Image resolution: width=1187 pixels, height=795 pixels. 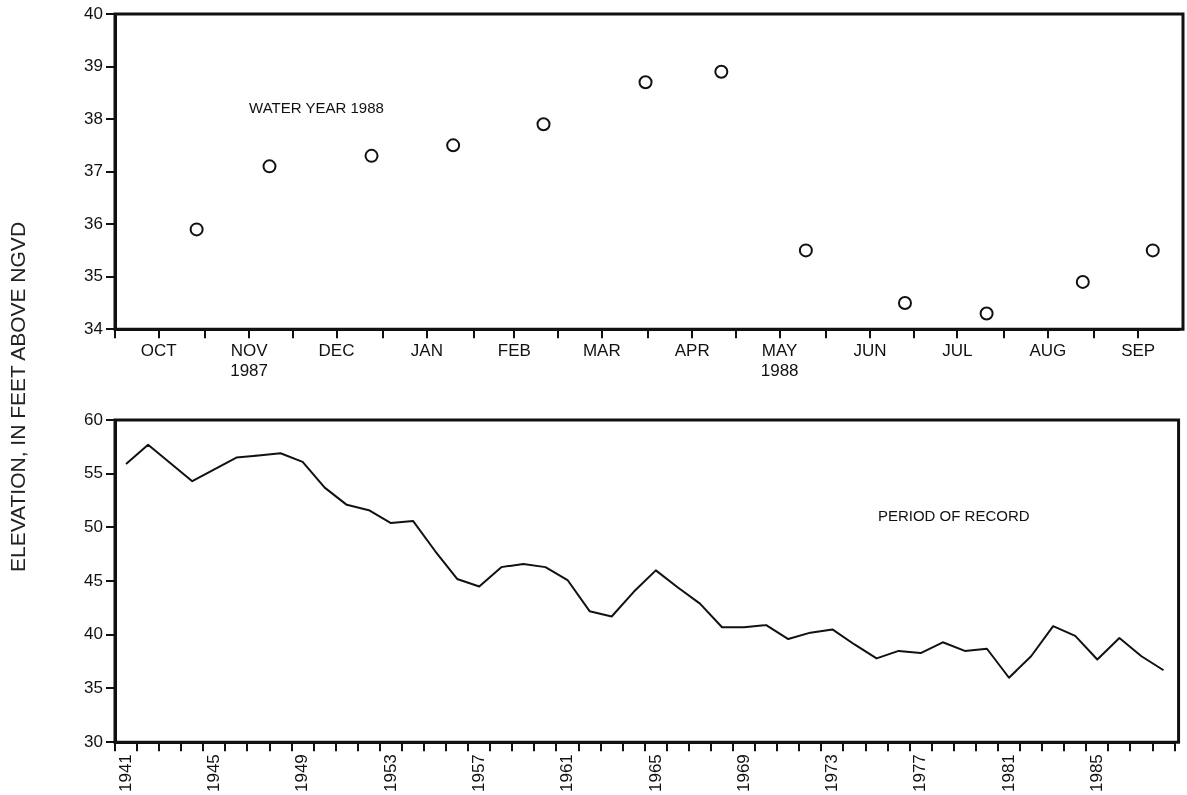 I want to click on y-tick-label: 60, so click(x=93, y=419).